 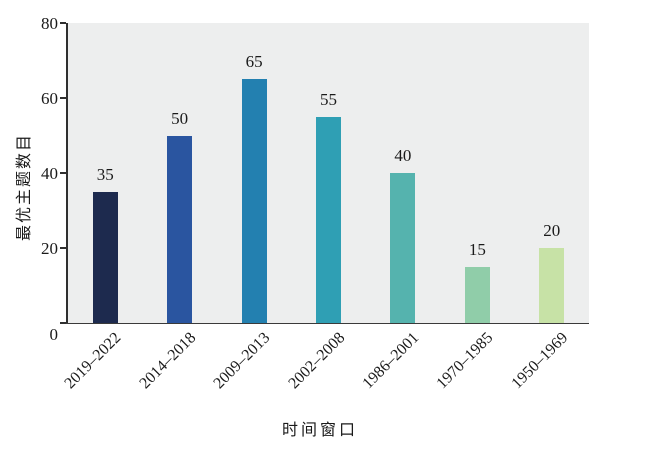 I want to click on bar-2009–2013, so click(x=254, y=201).